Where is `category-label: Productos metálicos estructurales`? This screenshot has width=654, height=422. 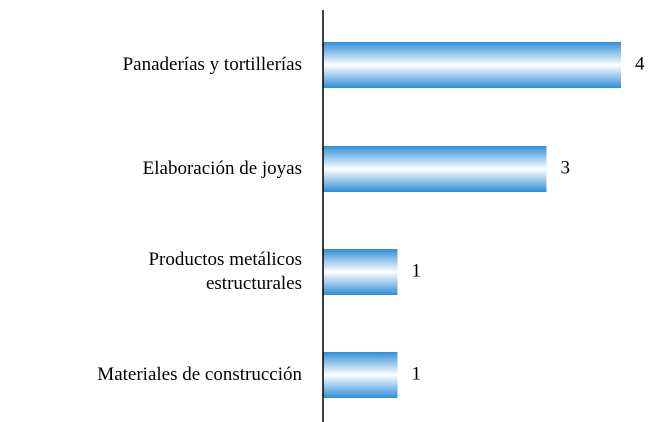
category-label: Productos metálicos estructurales is located at coordinates (225, 271).